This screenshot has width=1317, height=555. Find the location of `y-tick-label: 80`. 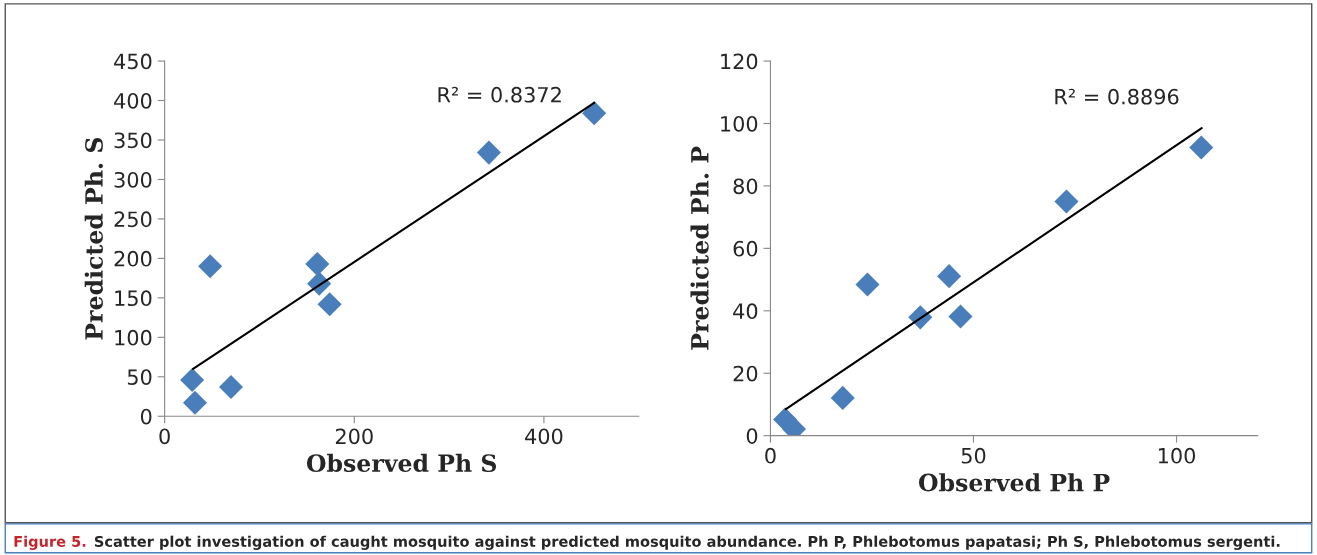

y-tick-label: 80 is located at coordinates (745, 186).